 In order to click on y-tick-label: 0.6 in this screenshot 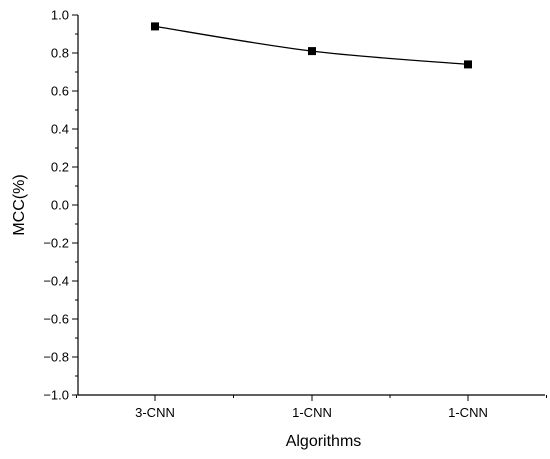, I will do `click(60, 91)`.